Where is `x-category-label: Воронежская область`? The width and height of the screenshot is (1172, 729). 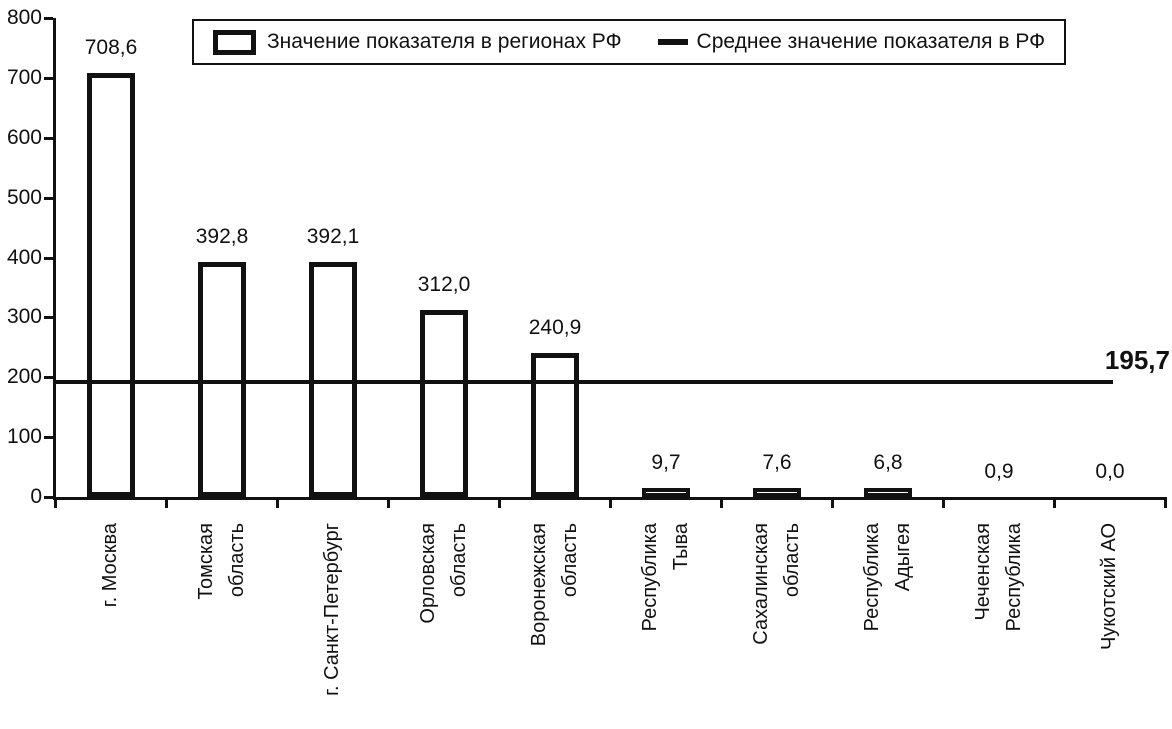
x-category-label: Воронежская область is located at coordinates (554, 585).